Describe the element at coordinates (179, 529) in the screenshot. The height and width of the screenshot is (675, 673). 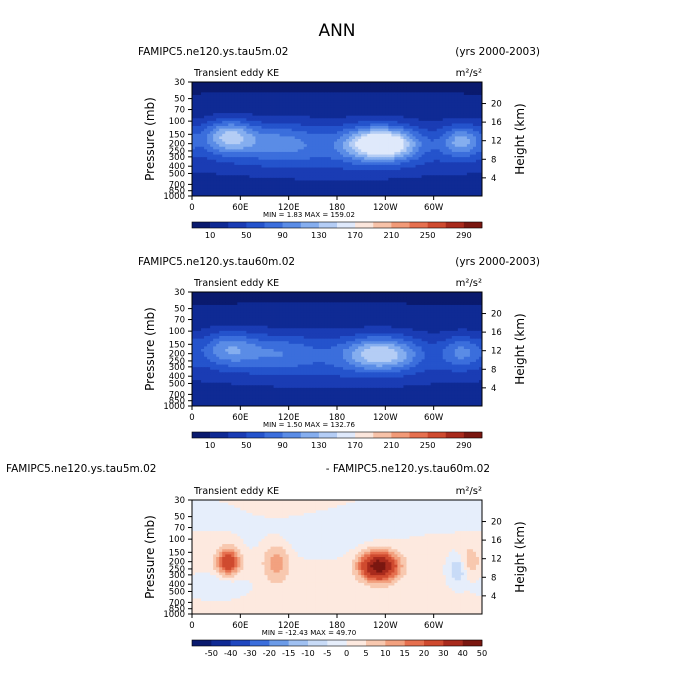
I see `y-tick-label: 70` at that location.